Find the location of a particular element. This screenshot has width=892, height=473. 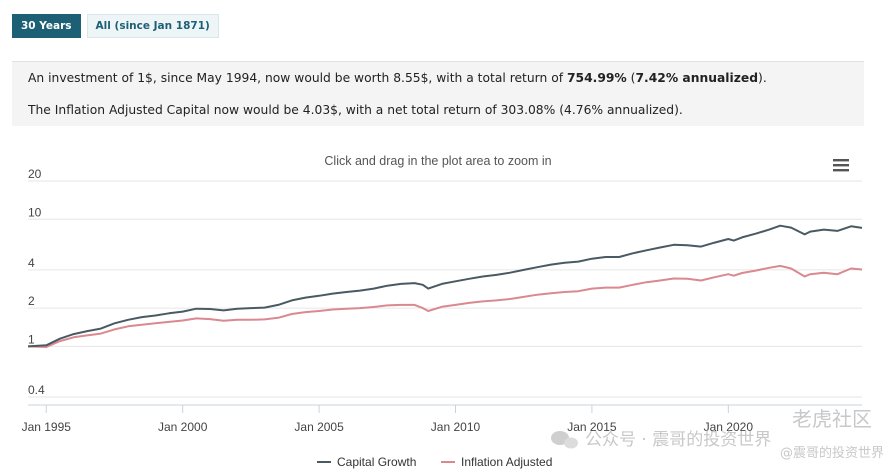

hamburger-menu-icon is located at coordinates (841, 165).